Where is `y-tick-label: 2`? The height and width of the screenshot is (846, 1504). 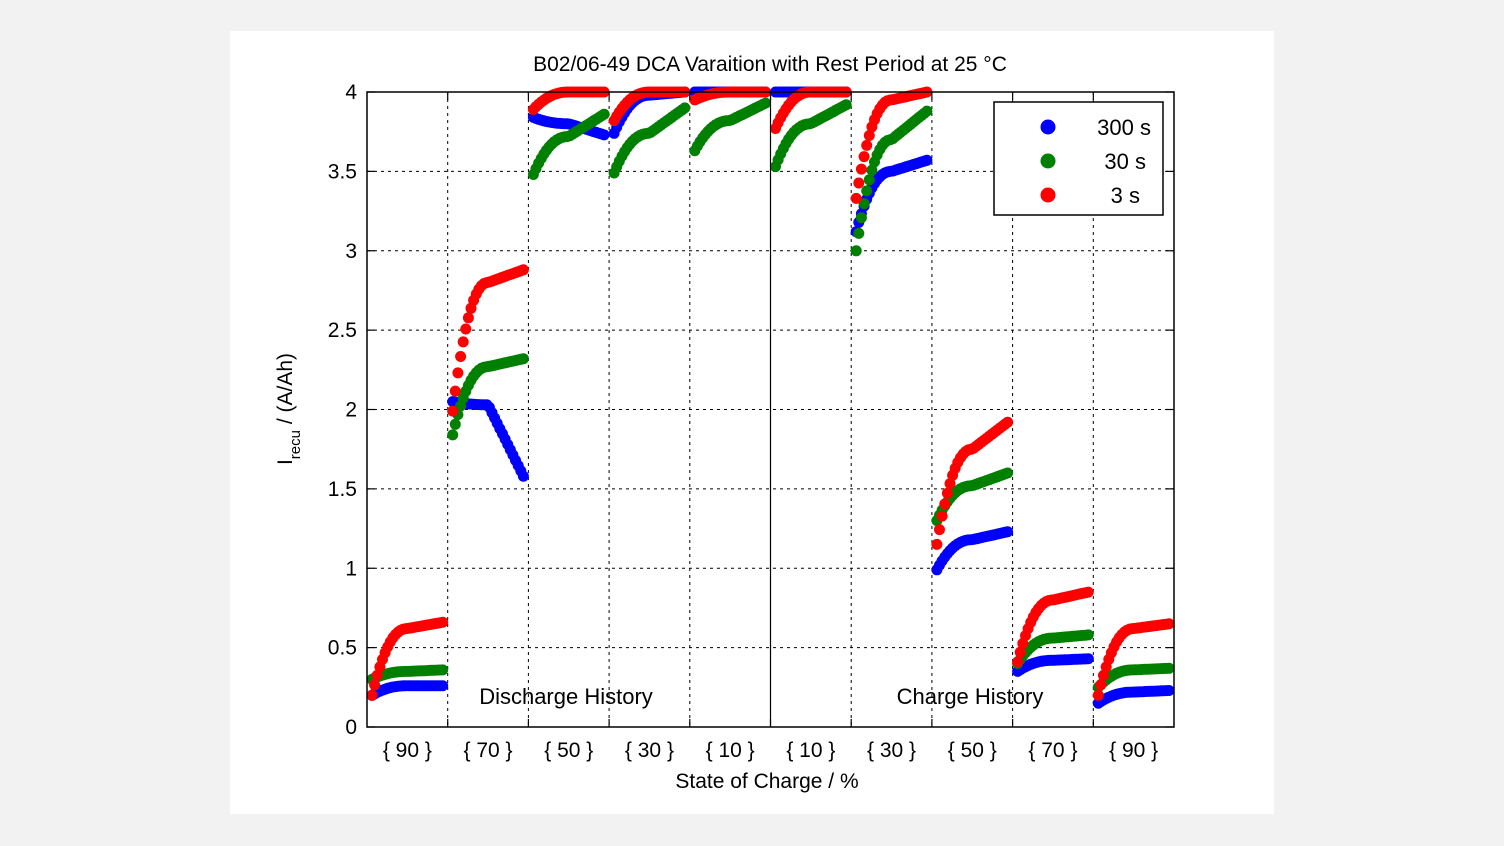 y-tick-label: 2 is located at coordinates (351, 410).